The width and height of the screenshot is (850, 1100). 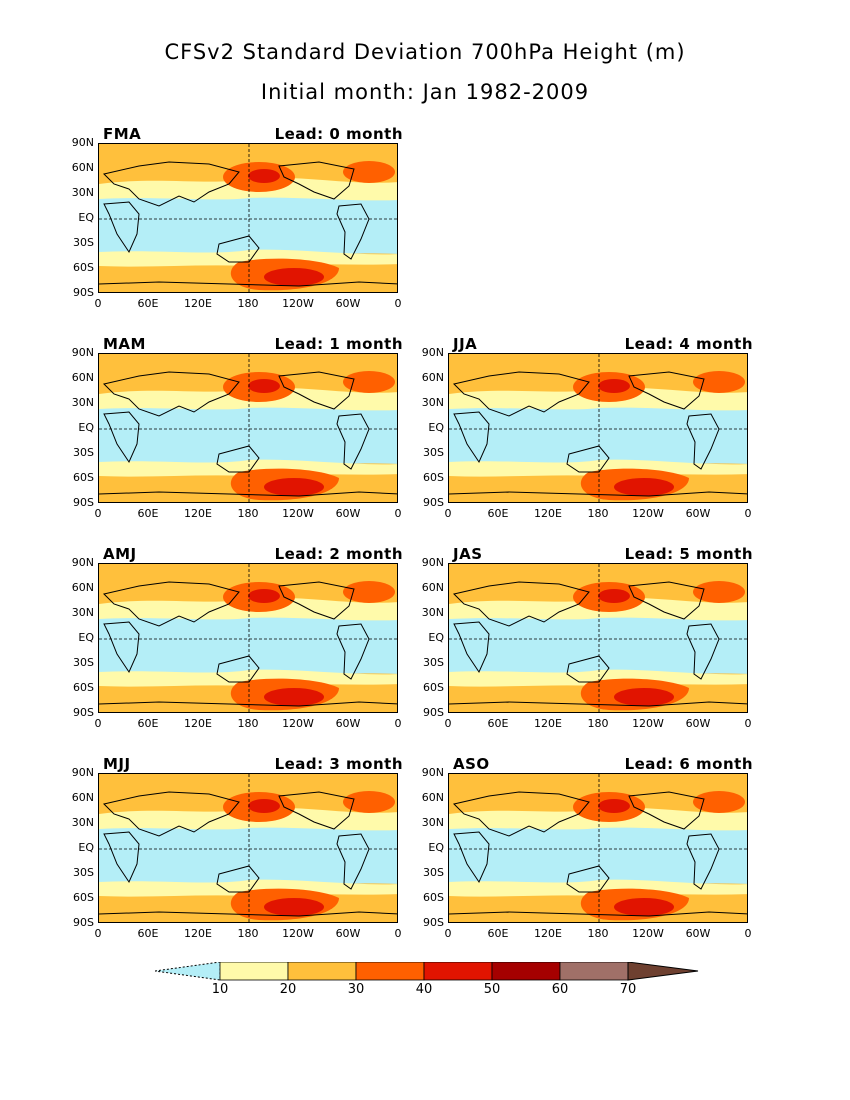 What do you see at coordinates (465, 344) in the screenshot?
I see `season-label: JJA` at bounding box center [465, 344].